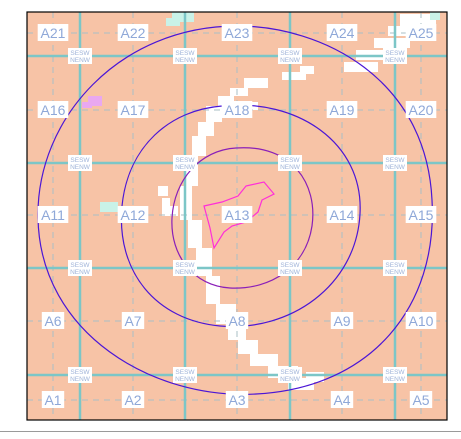 The height and width of the screenshot is (439, 461). I want to click on cell-label-a16: A16, so click(53, 109).